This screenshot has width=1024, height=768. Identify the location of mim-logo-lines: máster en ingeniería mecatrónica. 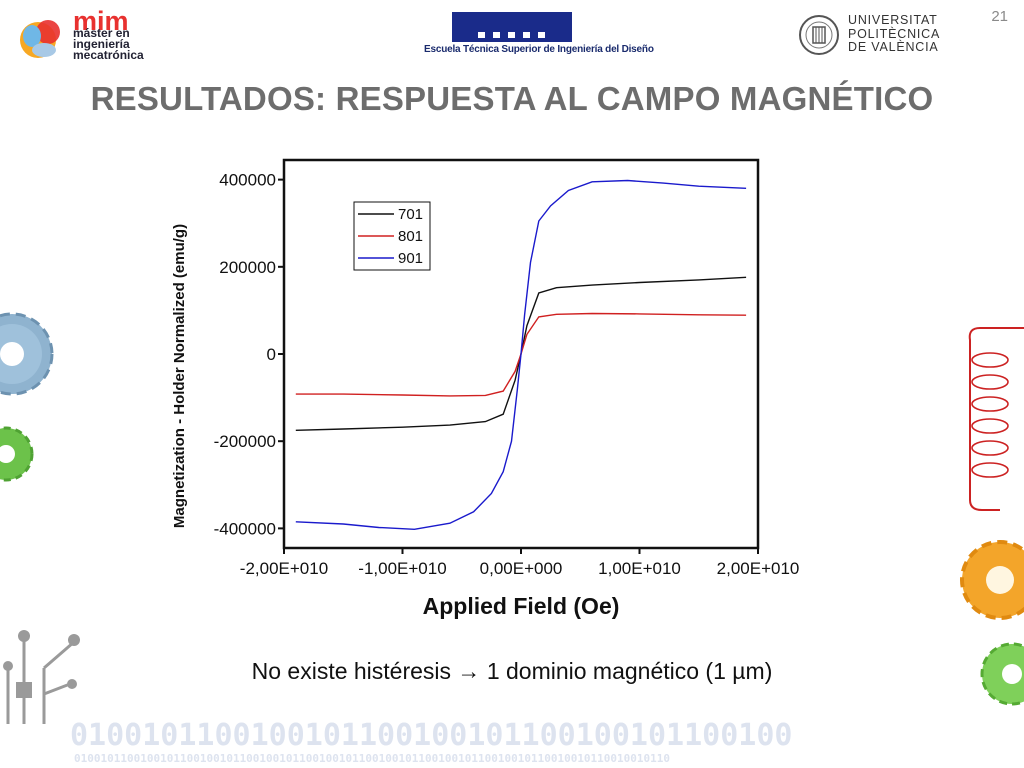
(108, 44).